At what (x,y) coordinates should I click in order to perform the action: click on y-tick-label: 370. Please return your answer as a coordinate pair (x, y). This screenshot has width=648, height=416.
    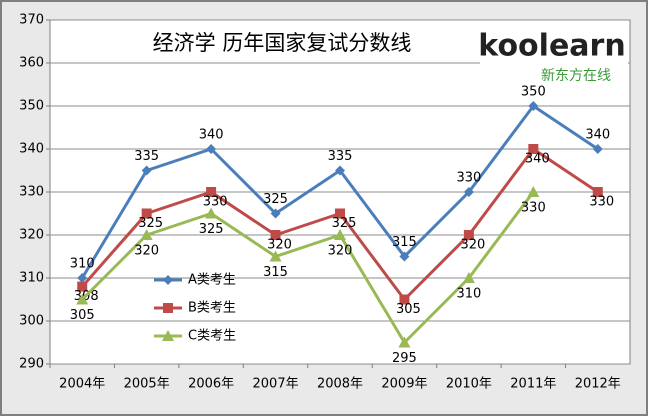
    Looking at the image, I should click on (31, 20).